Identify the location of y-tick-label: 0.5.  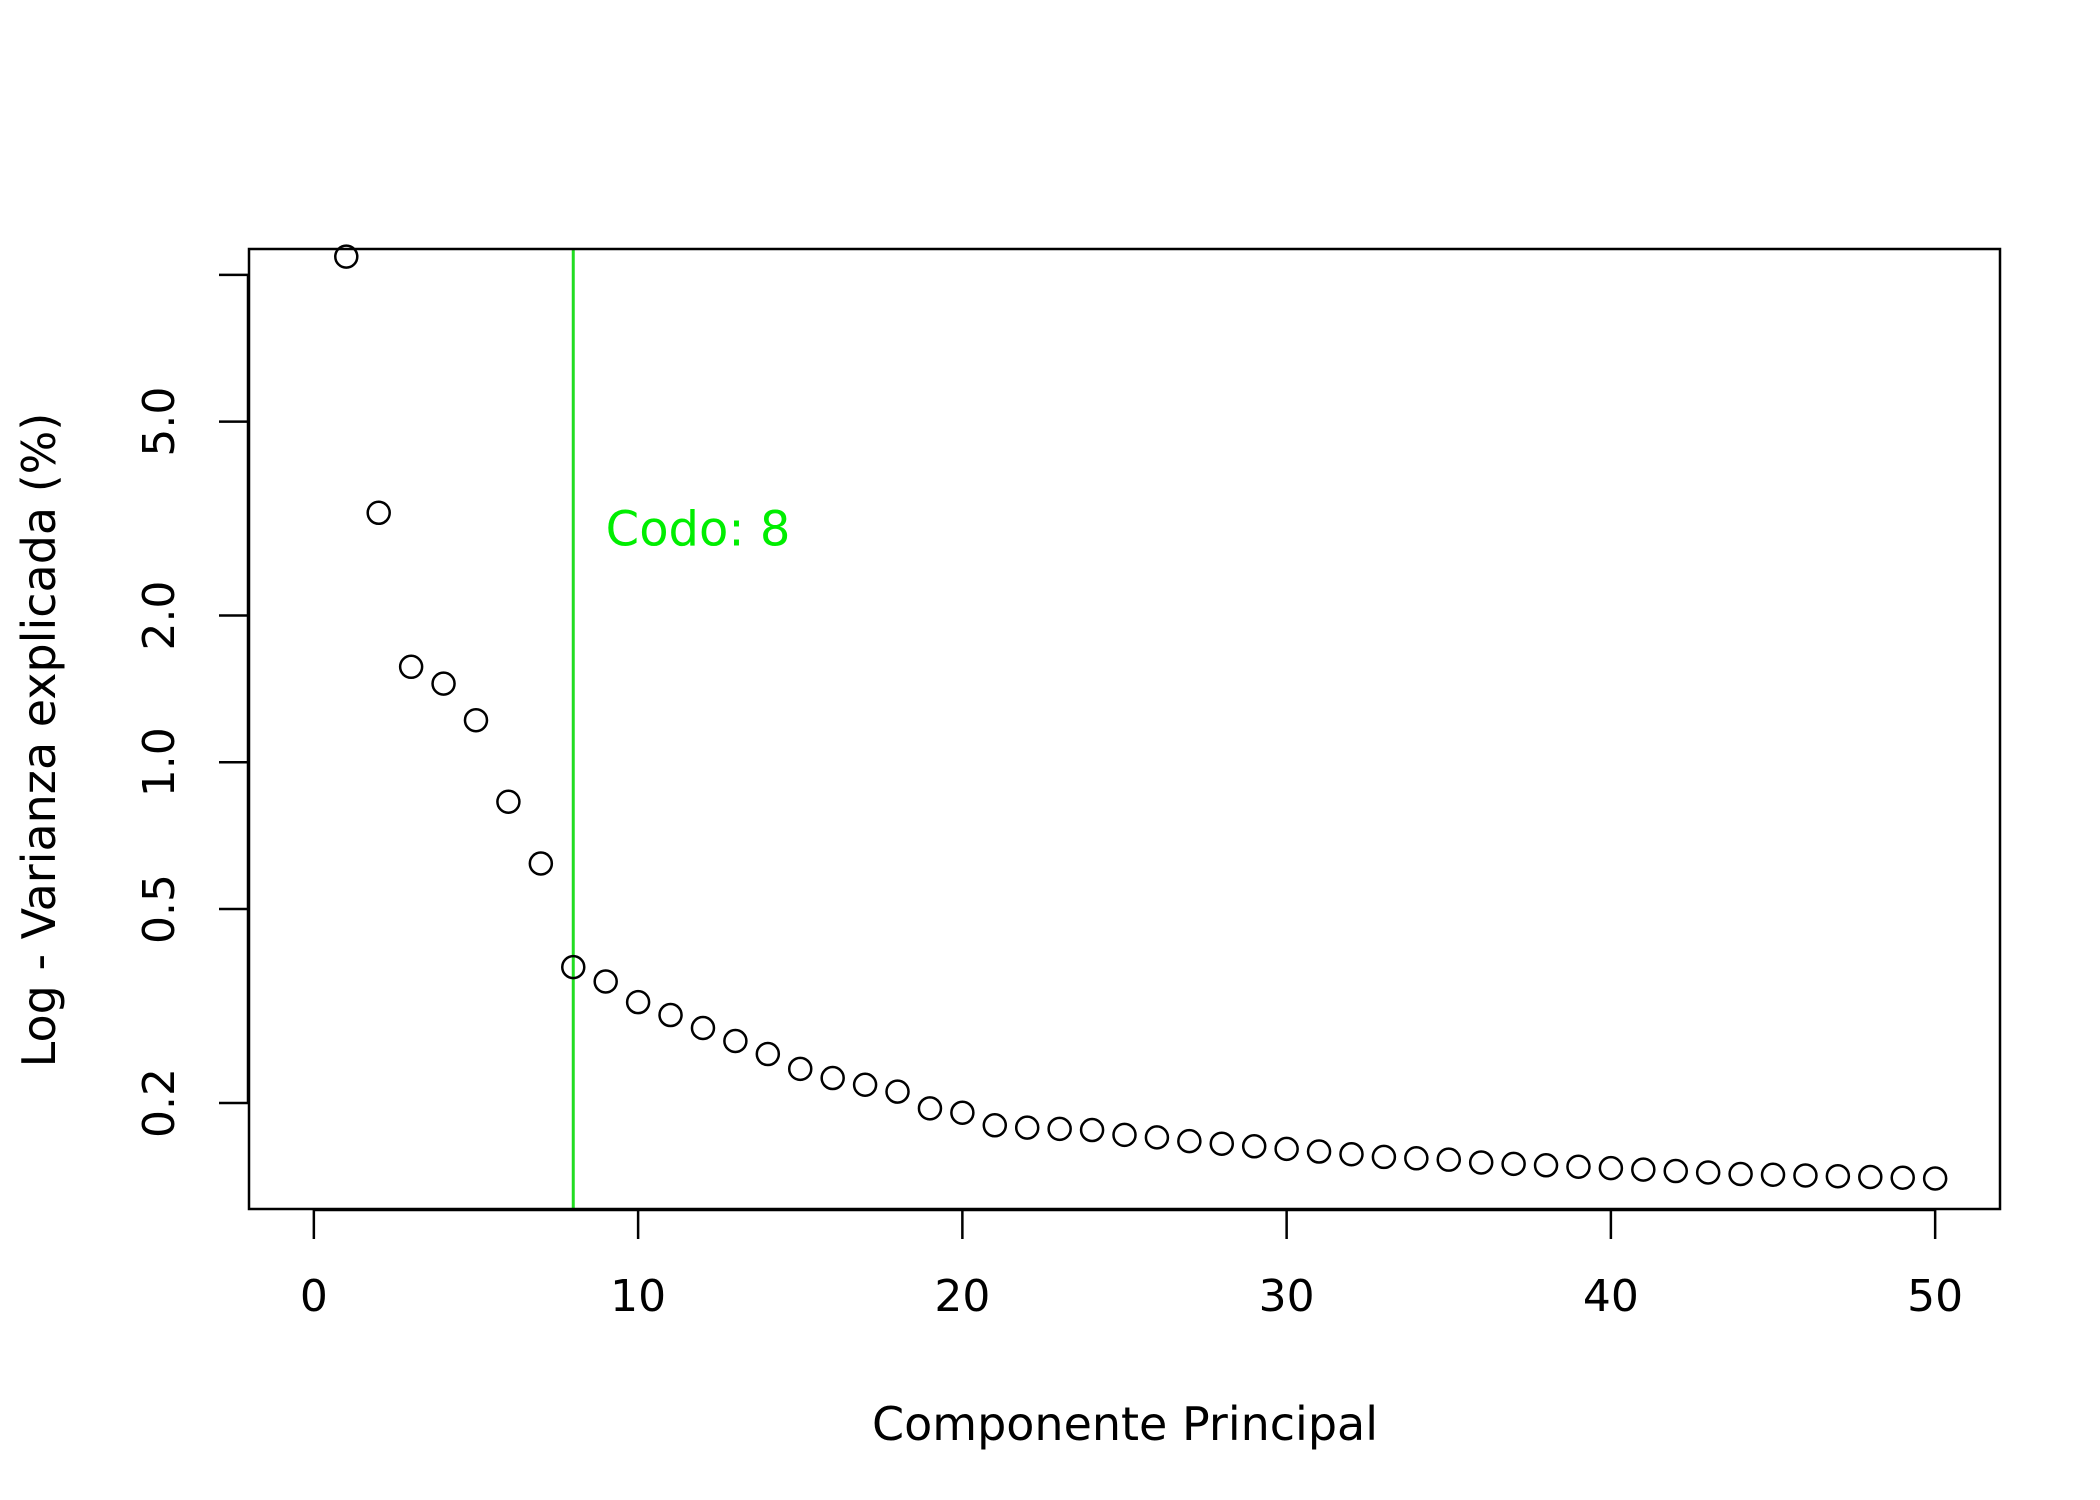
(159, 909).